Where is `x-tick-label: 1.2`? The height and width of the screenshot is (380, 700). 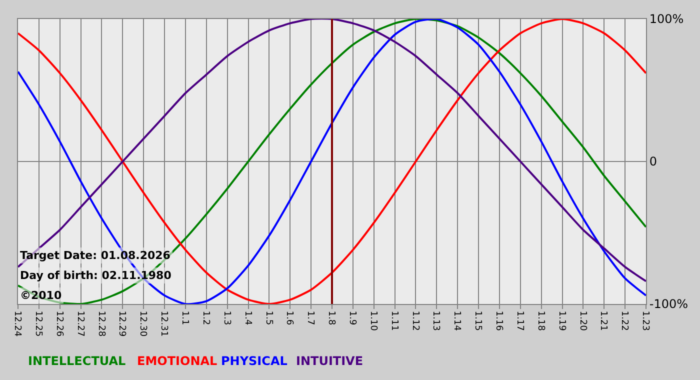 x-tick-label: 1.2 is located at coordinates (205, 318).